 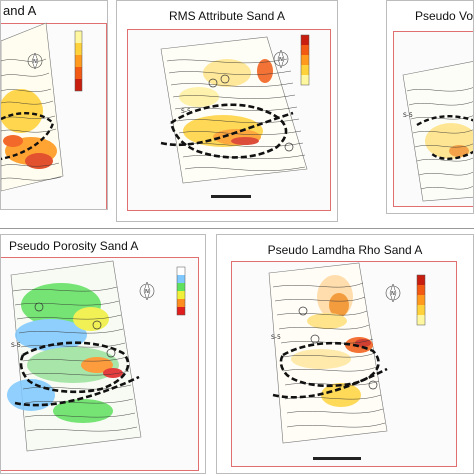 I want to click on map-canvas: S-5, so click(x=437, y=131).